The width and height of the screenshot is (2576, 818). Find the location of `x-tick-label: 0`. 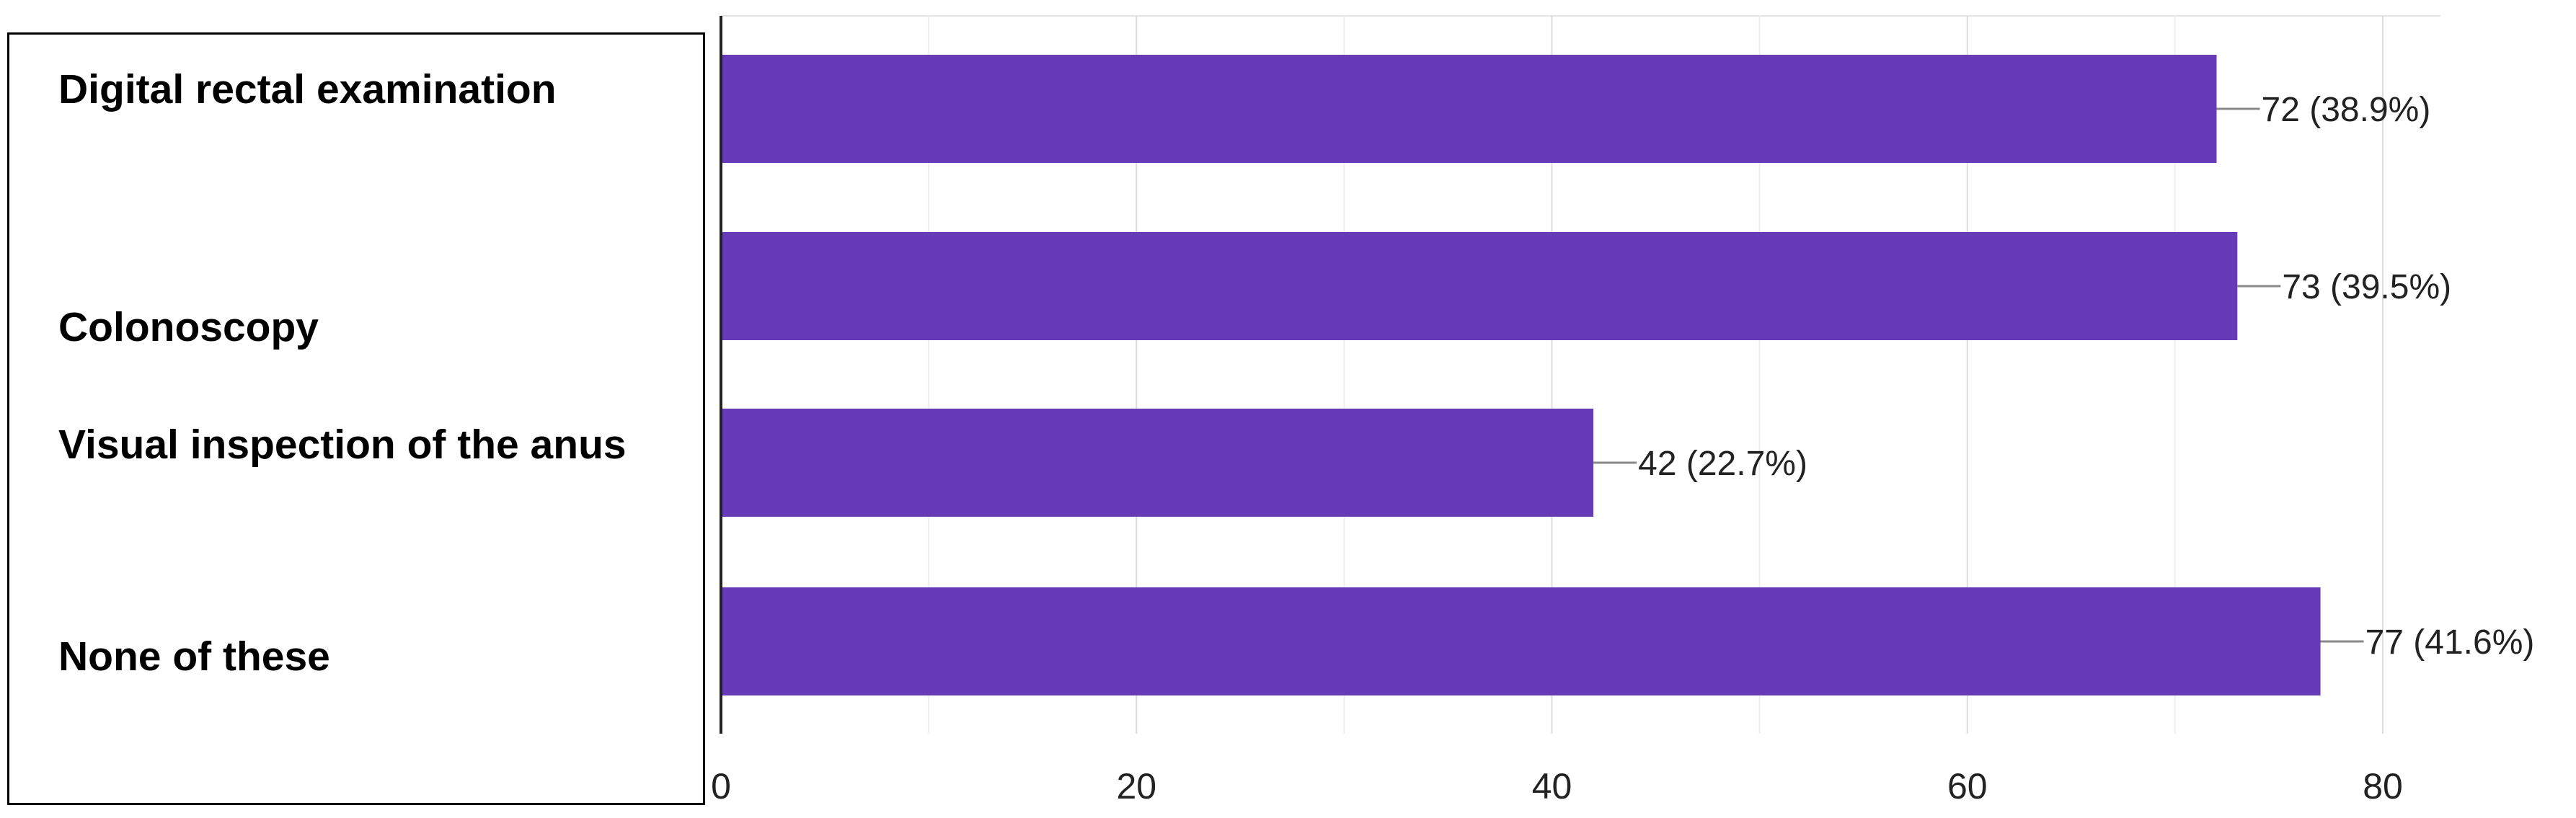

x-tick-label: 0 is located at coordinates (721, 786).